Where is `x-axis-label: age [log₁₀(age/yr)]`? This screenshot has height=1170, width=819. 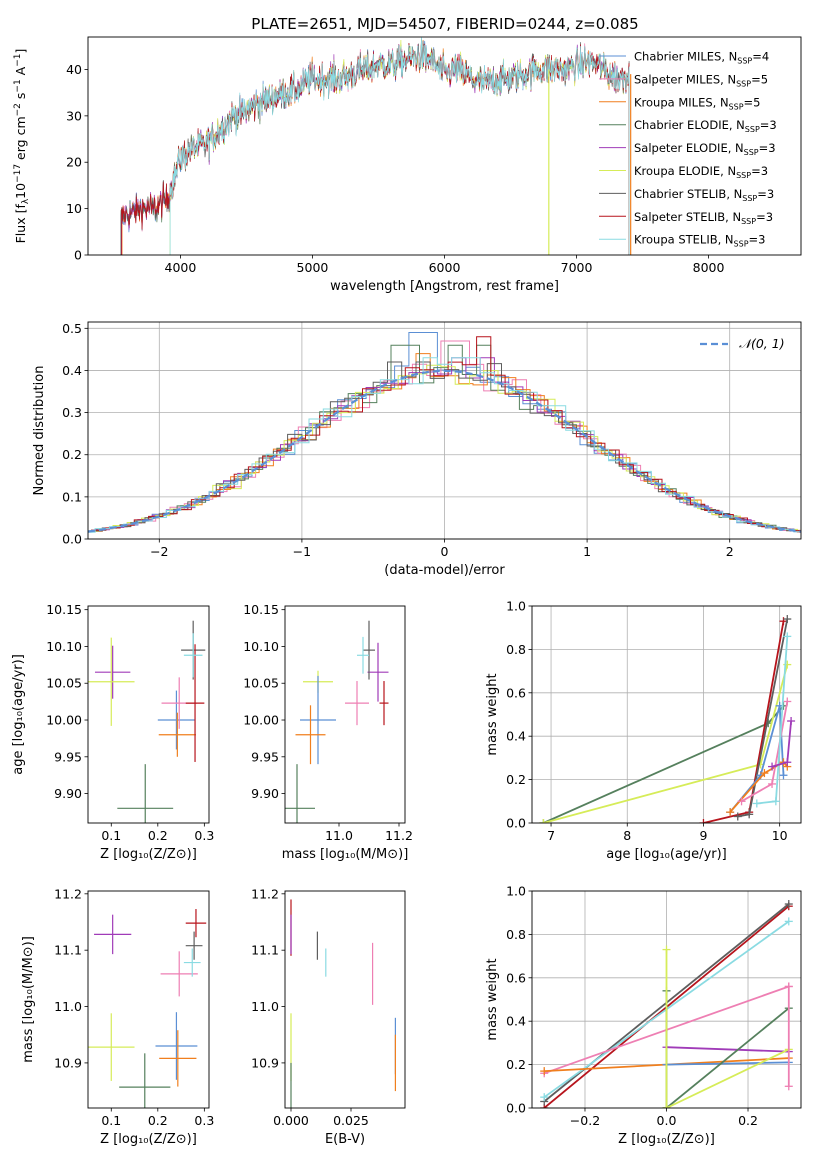
x-axis-label: age [log₁₀(age/yr)] is located at coordinates (666, 854).